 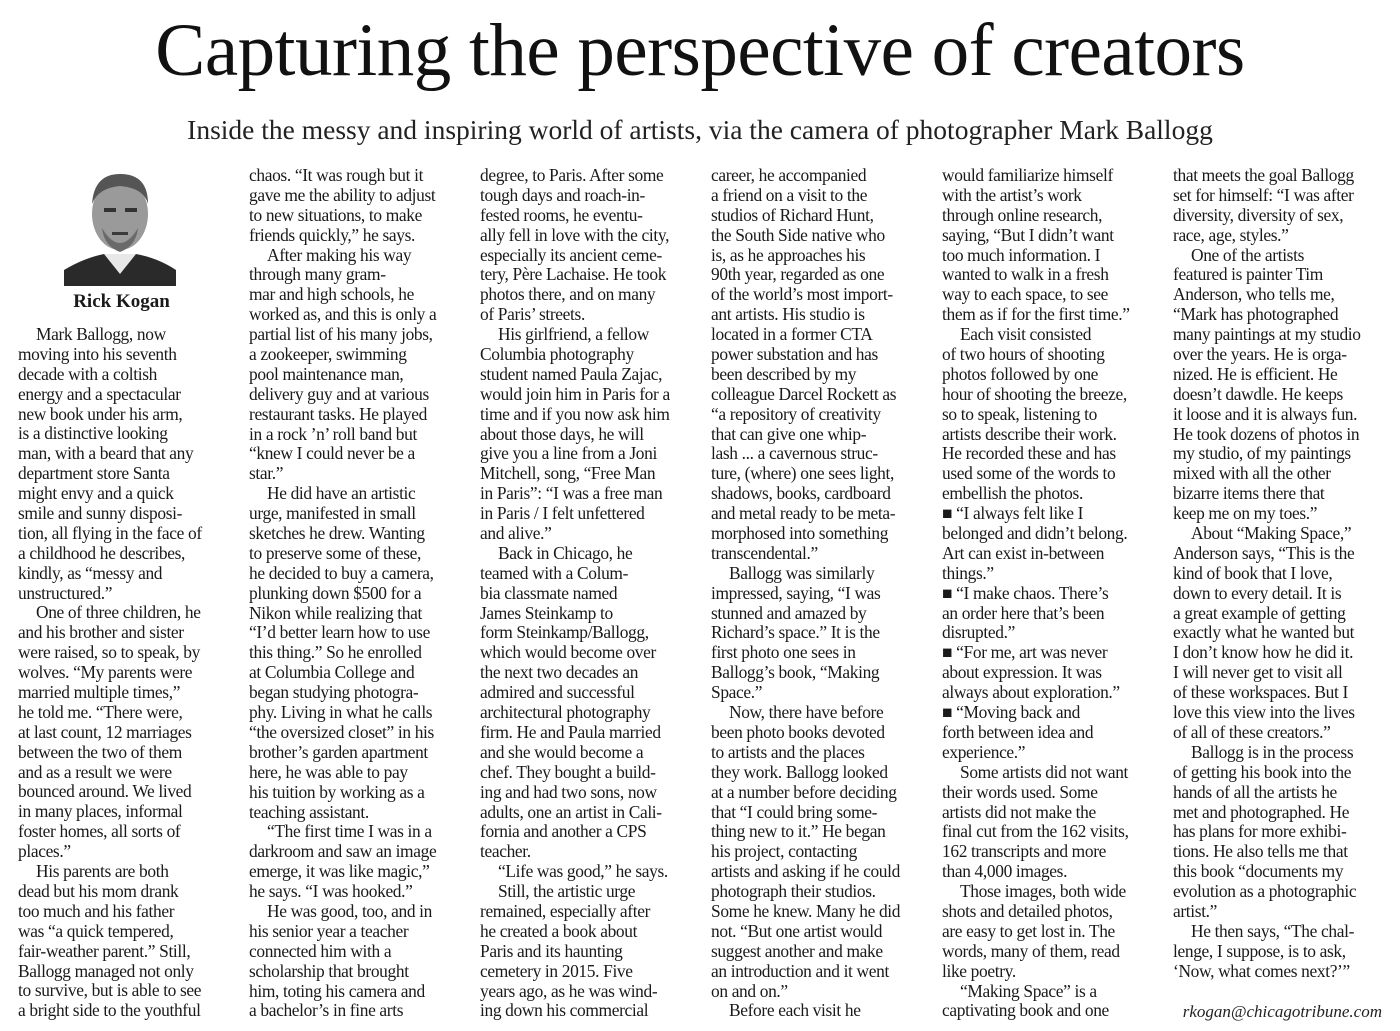 I want to click on text-line: would join him in Paris for a, so click(x=575, y=393).